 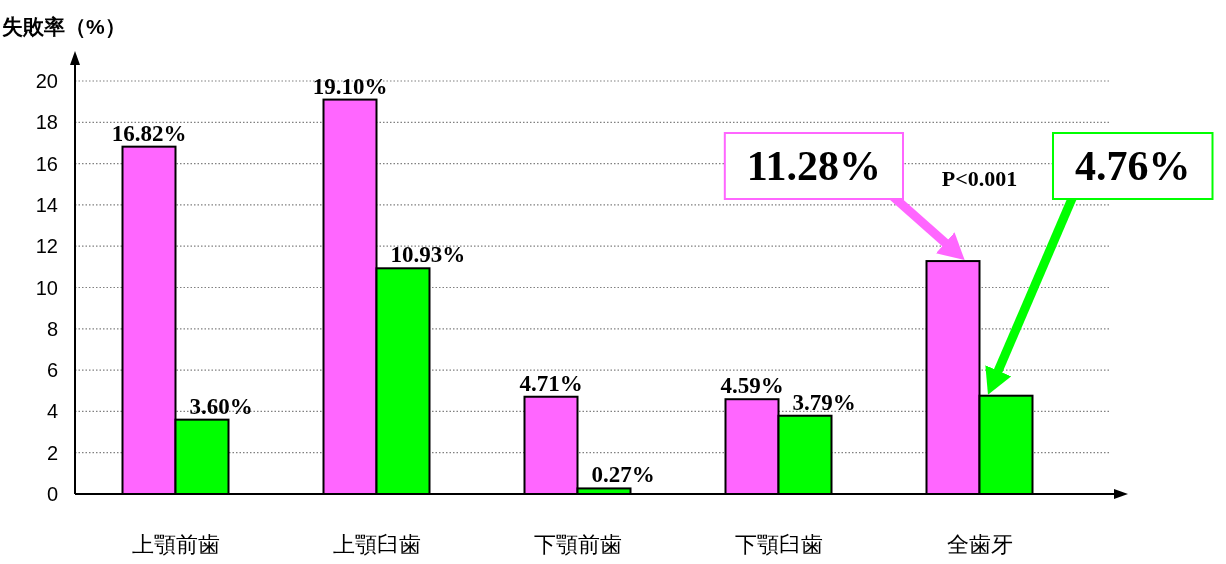 What do you see at coordinates (979, 178) in the screenshot?
I see `annotation: P<0.001` at bounding box center [979, 178].